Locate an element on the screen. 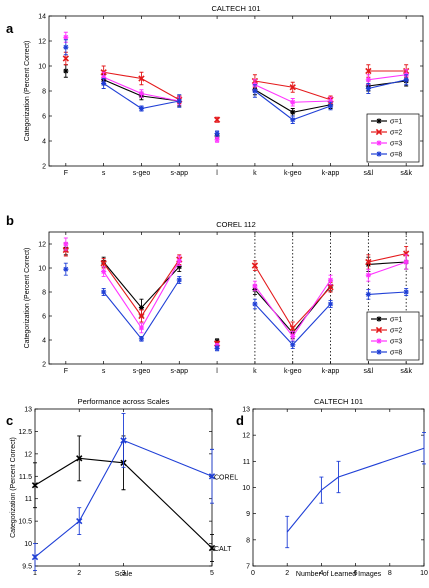 This screenshot has height=588, width=429. chart-title: Performance across Scales is located at coordinates (124, 401).